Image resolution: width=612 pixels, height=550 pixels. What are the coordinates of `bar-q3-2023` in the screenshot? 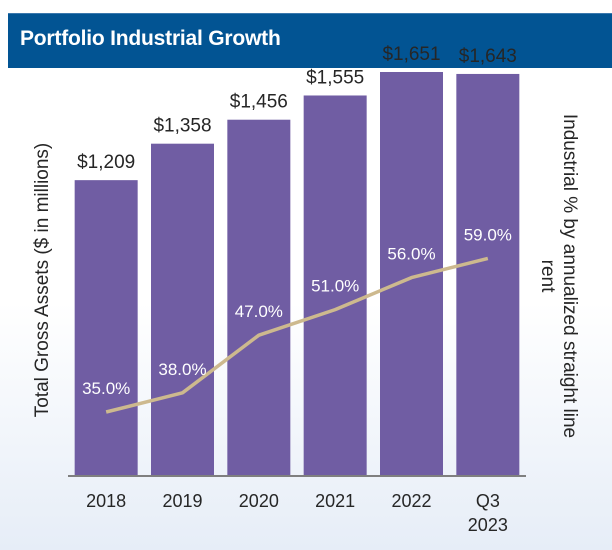 It's located at (488, 274).